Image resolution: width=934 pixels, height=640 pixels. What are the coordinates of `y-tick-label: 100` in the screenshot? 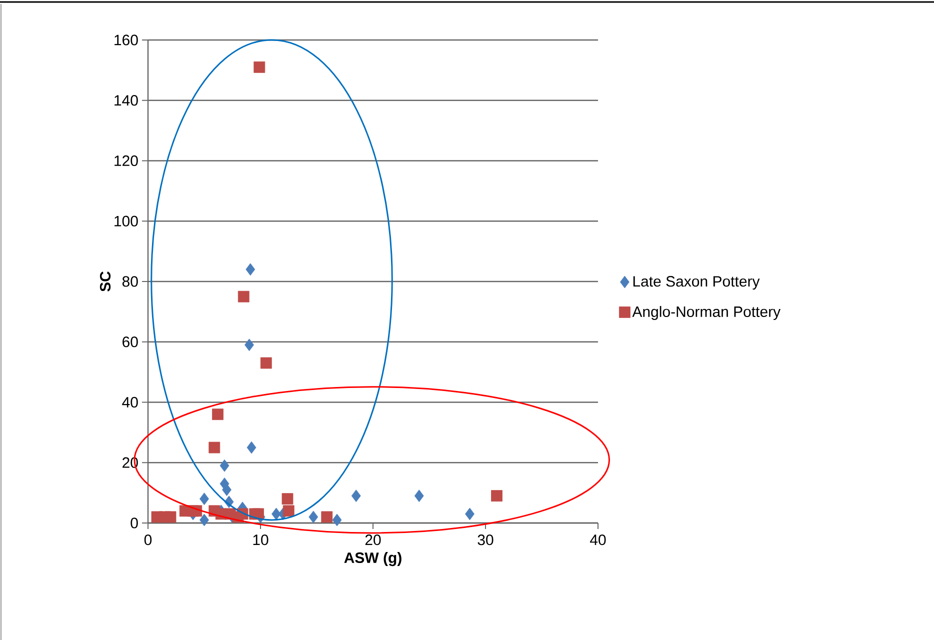 It's located at (126, 221).